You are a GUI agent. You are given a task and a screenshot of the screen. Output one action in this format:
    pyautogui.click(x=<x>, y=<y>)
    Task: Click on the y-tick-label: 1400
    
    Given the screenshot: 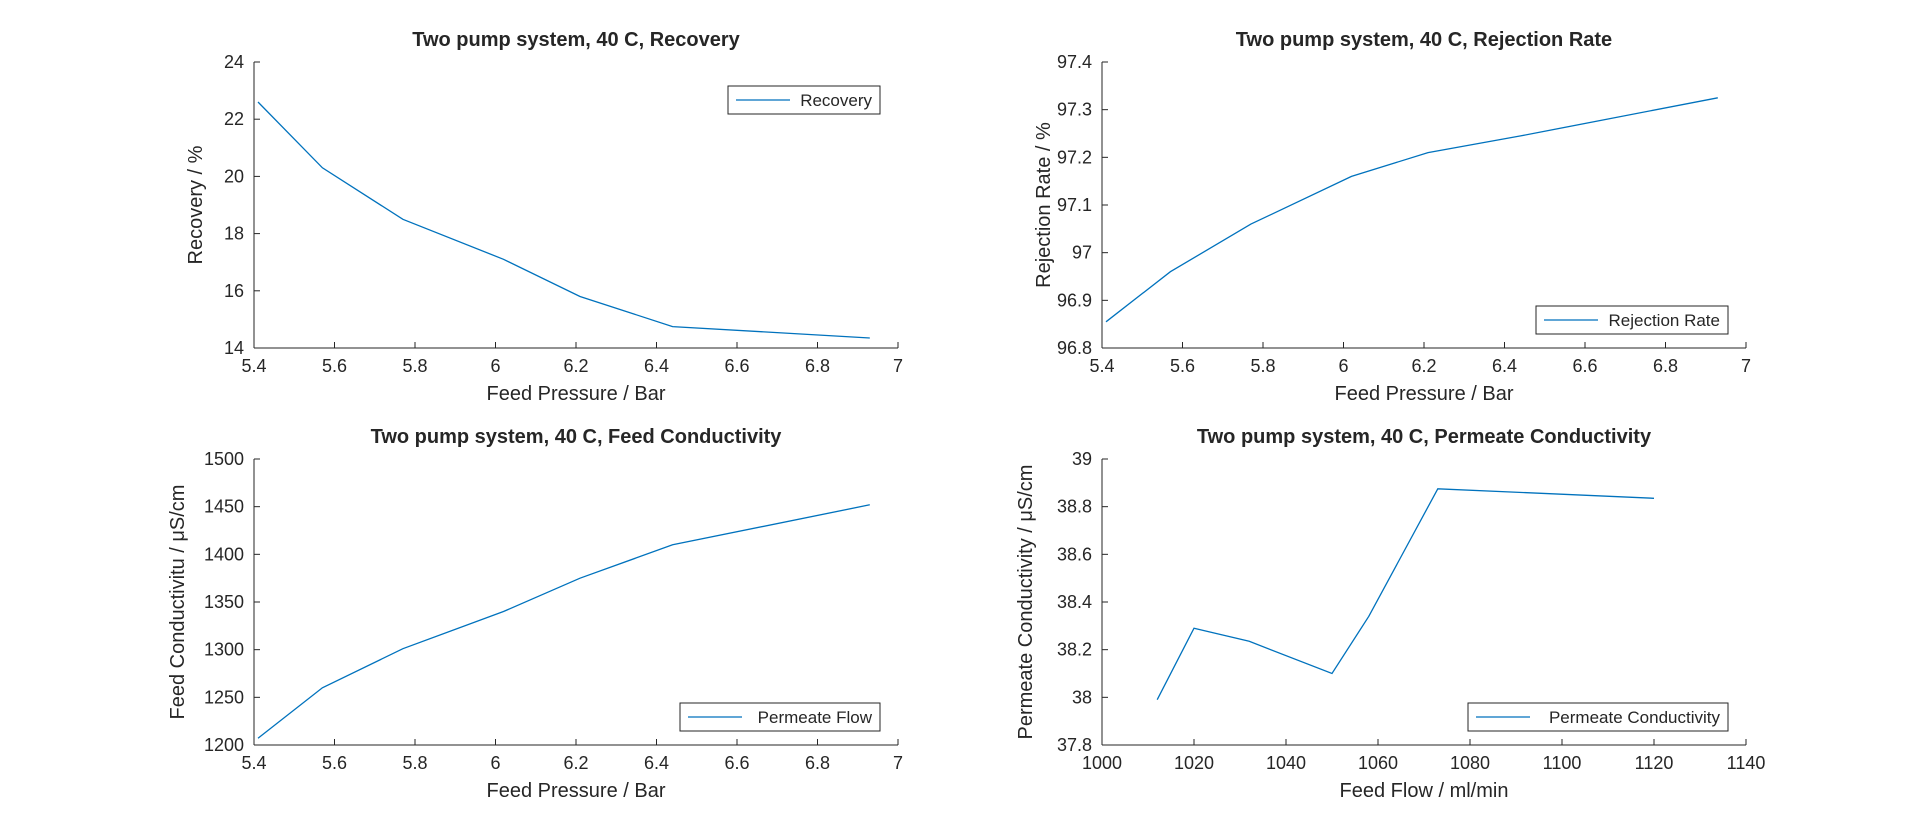 What is the action you would take?
    pyautogui.click(x=224, y=554)
    